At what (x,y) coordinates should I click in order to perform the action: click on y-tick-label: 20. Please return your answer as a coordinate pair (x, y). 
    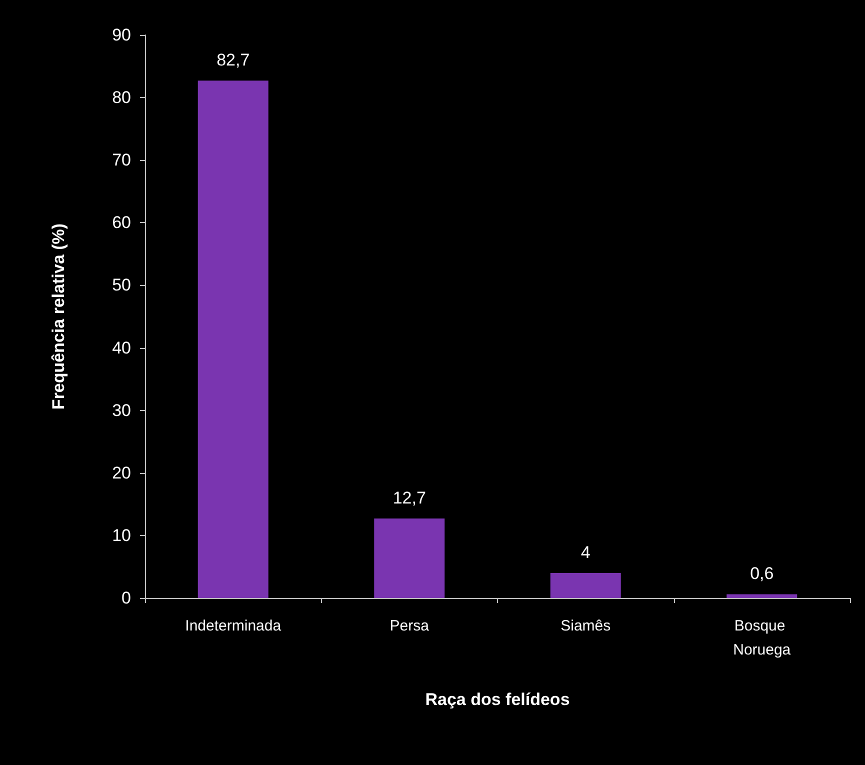
    Looking at the image, I should click on (121, 472).